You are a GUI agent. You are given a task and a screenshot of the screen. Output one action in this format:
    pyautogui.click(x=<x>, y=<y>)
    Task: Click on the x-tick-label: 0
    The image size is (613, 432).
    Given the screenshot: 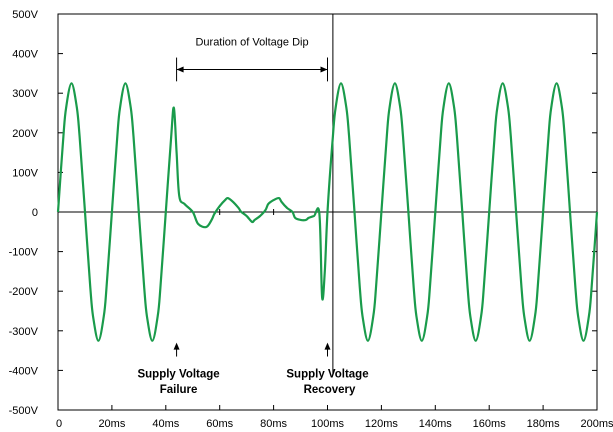 What is the action you would take?
    pyautogui.click(x=59, y=424)
    